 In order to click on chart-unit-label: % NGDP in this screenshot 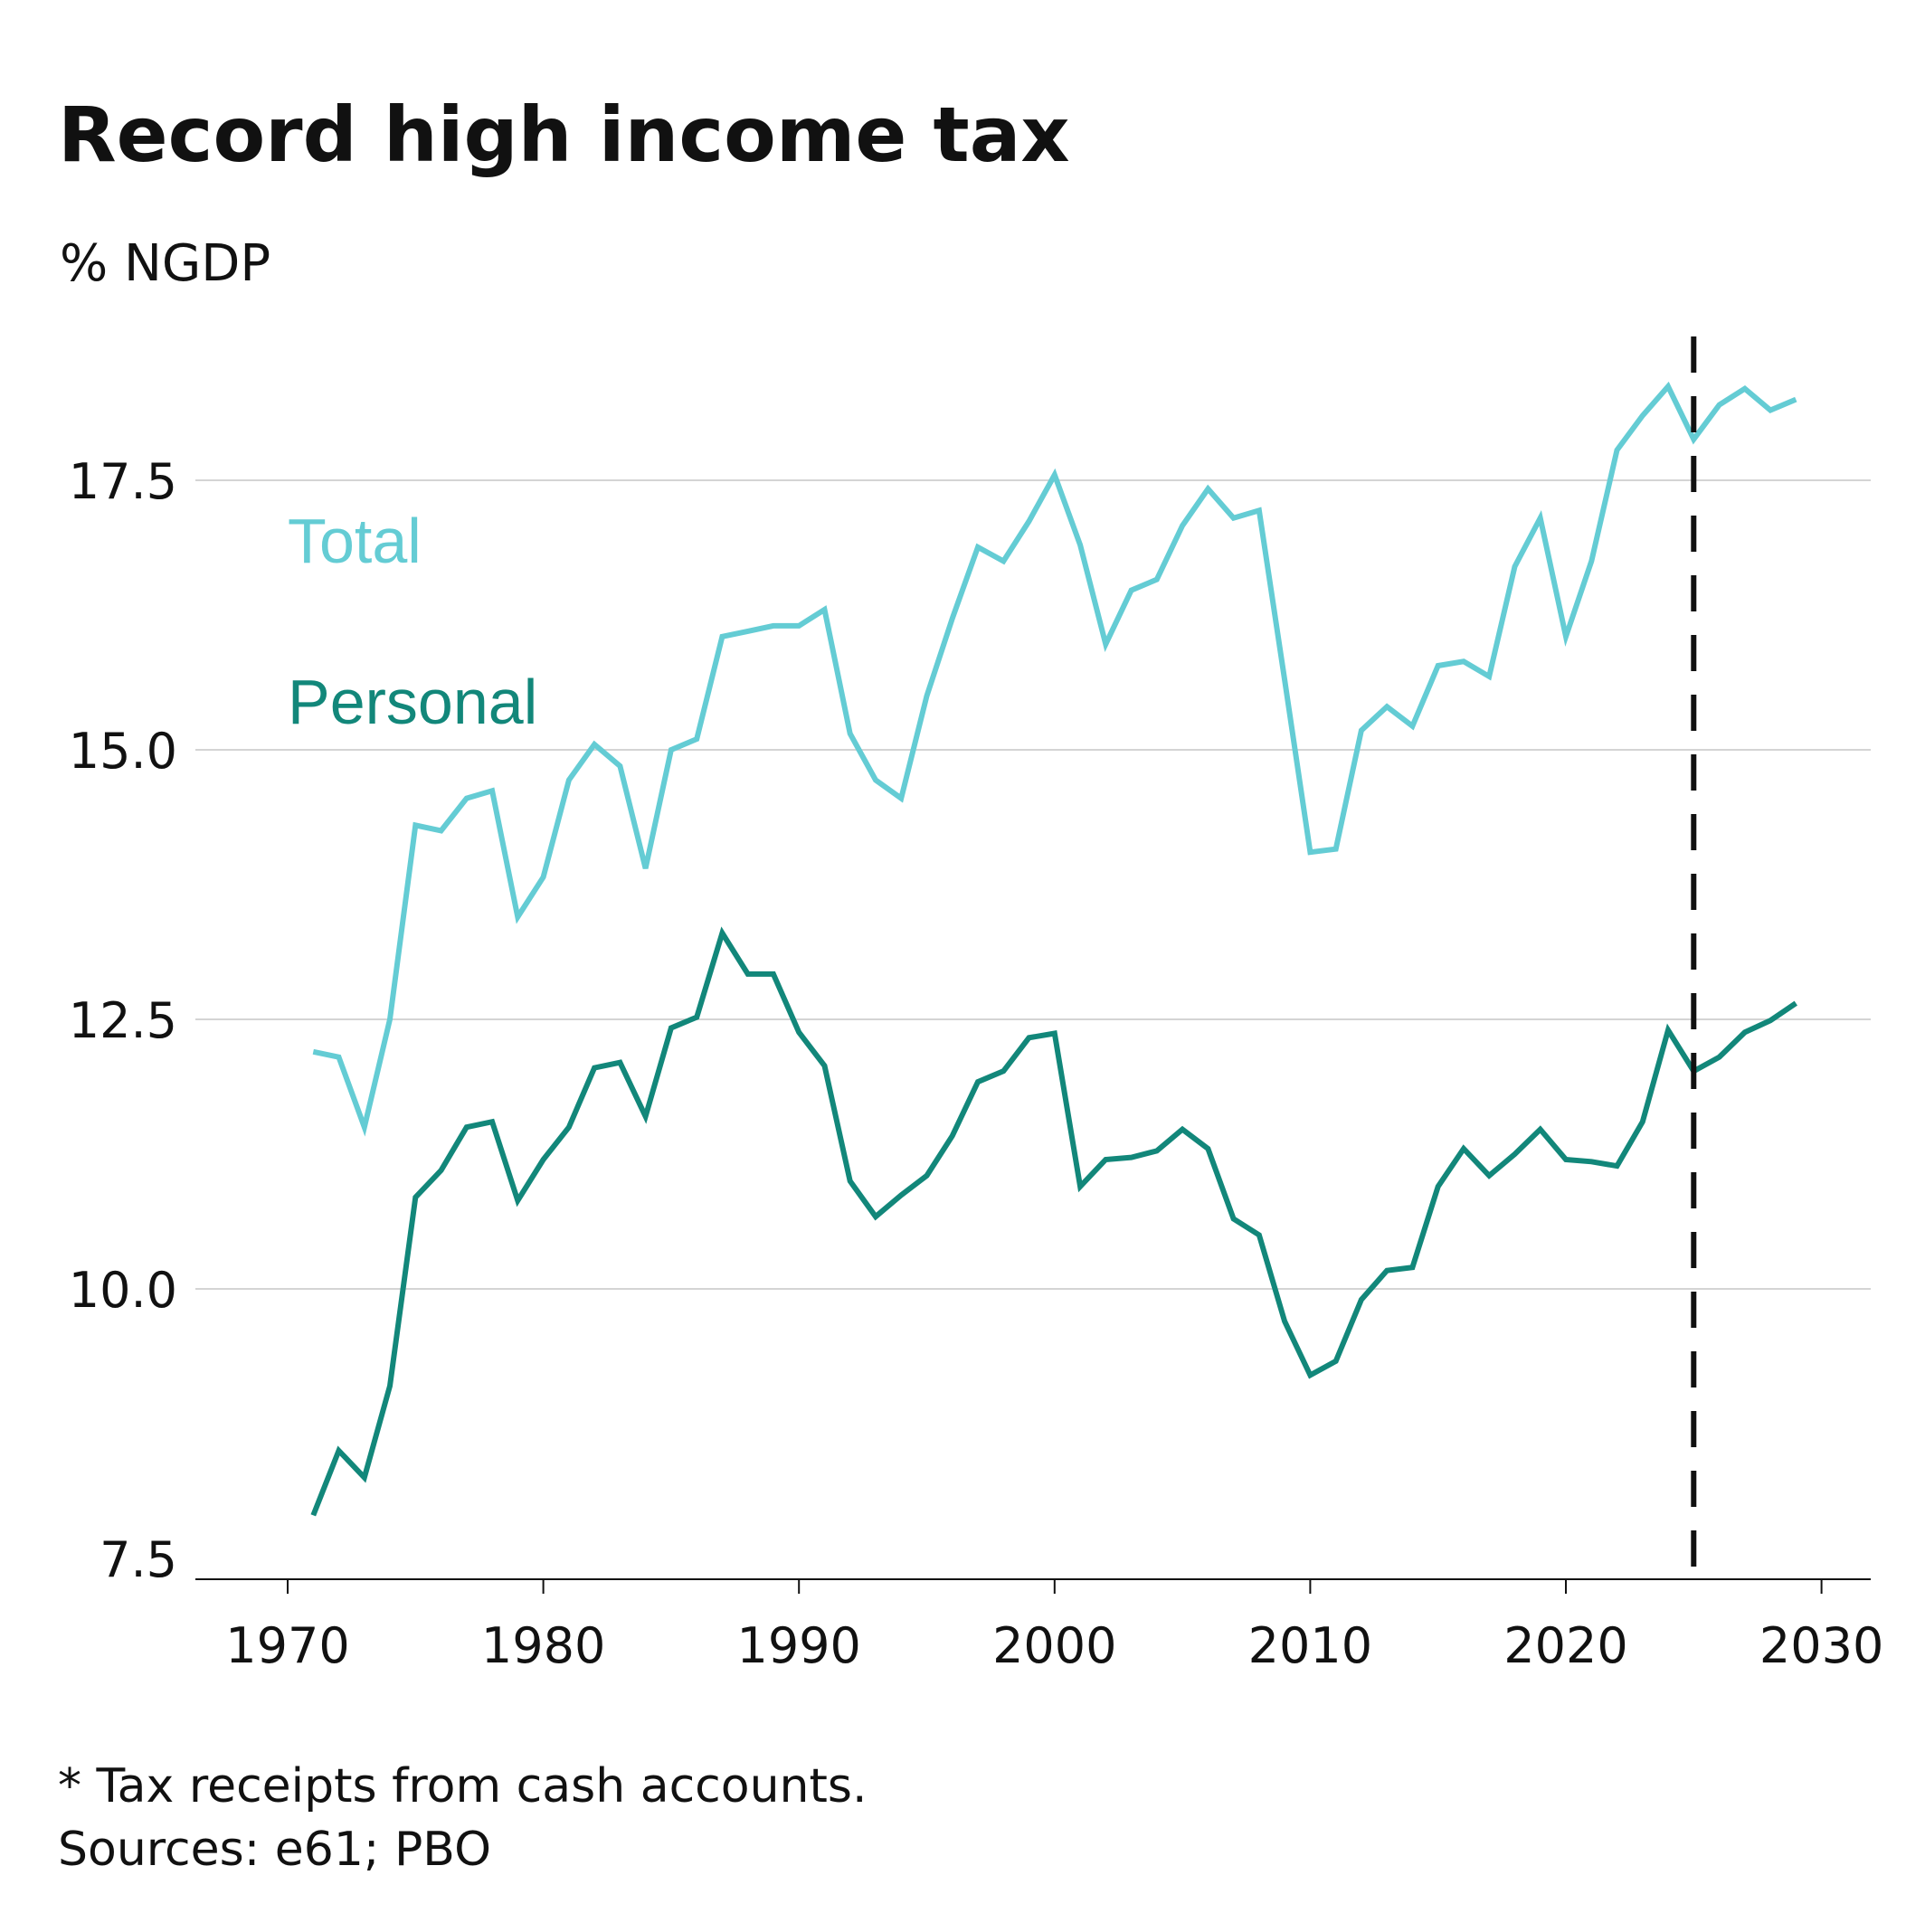, I will do `click(165, 263)`.